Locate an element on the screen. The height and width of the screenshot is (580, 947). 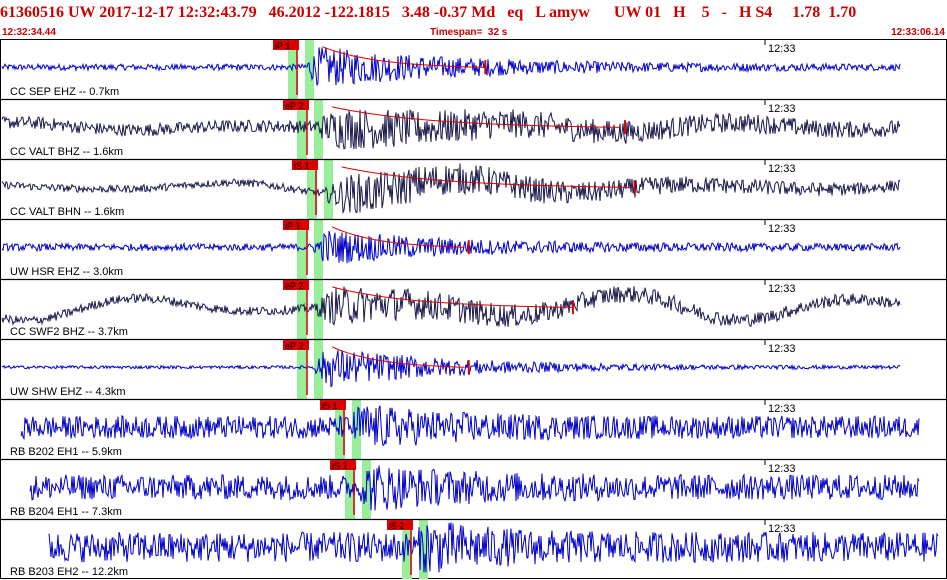
trace-row: 12:33 iS 1 CC VALT BHN -- 1.6km is located at coordinates (473, 189).